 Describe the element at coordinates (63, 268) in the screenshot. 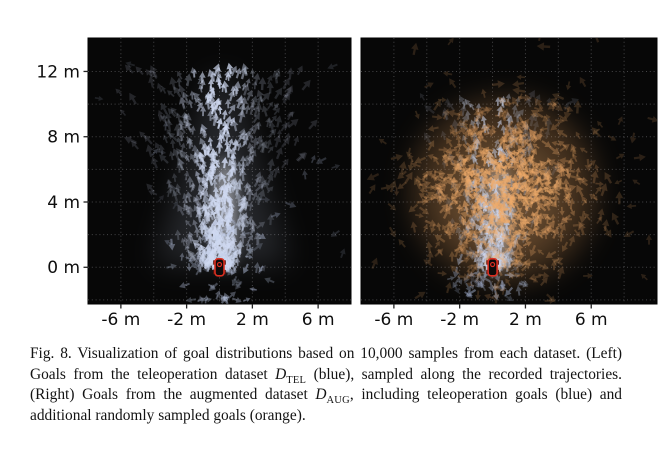

I see `y-tick-label: 0 m` at that location.